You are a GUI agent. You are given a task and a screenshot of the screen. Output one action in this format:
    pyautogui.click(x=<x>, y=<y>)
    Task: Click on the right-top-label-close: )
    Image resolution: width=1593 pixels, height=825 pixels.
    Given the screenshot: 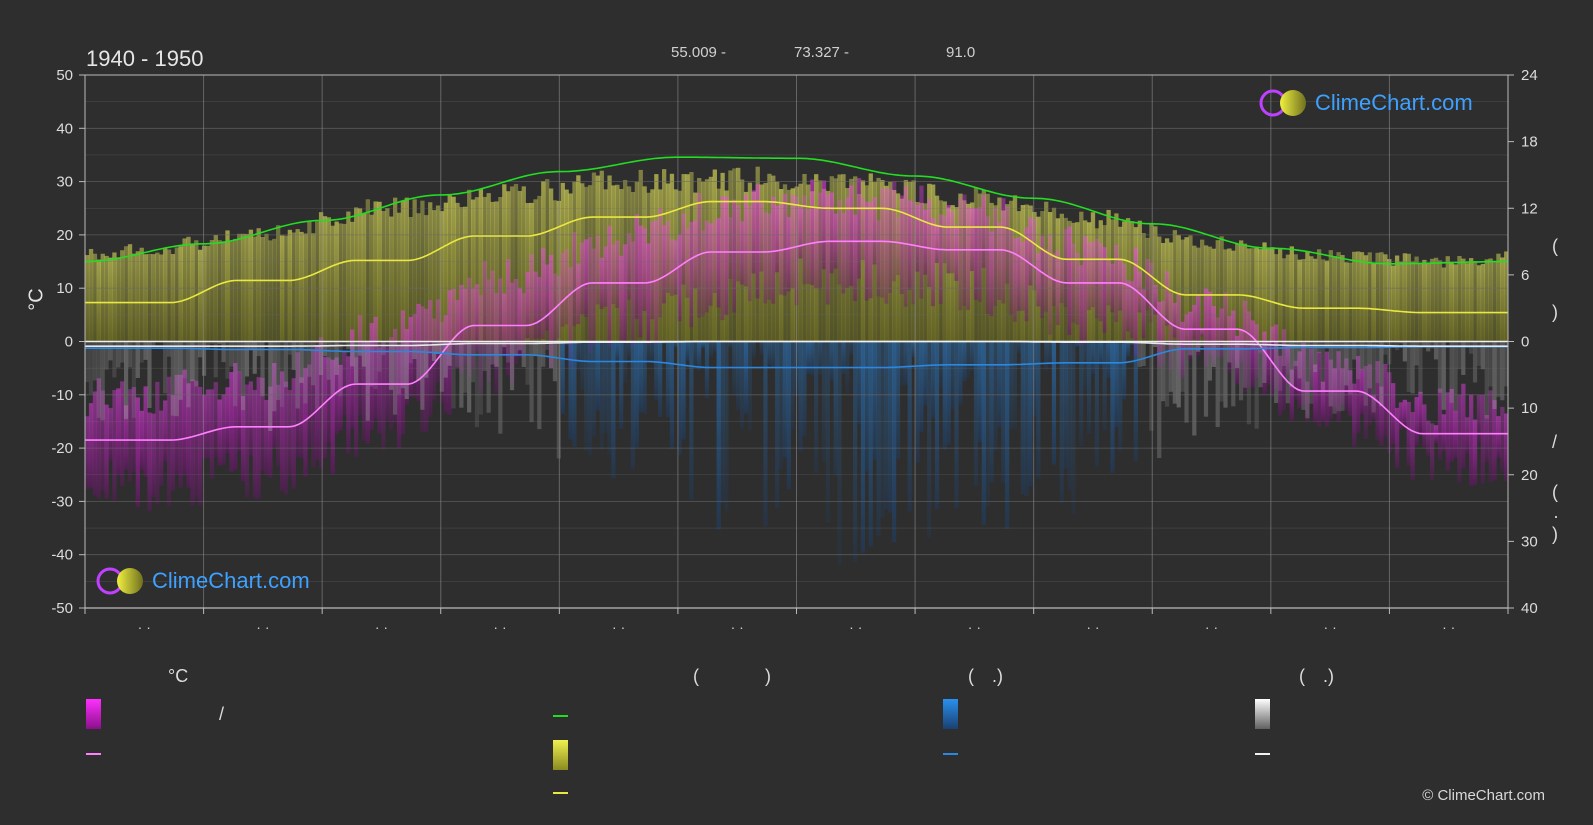 What is the action you would take?
    pyautogui.click(x=1555, y=312)
    